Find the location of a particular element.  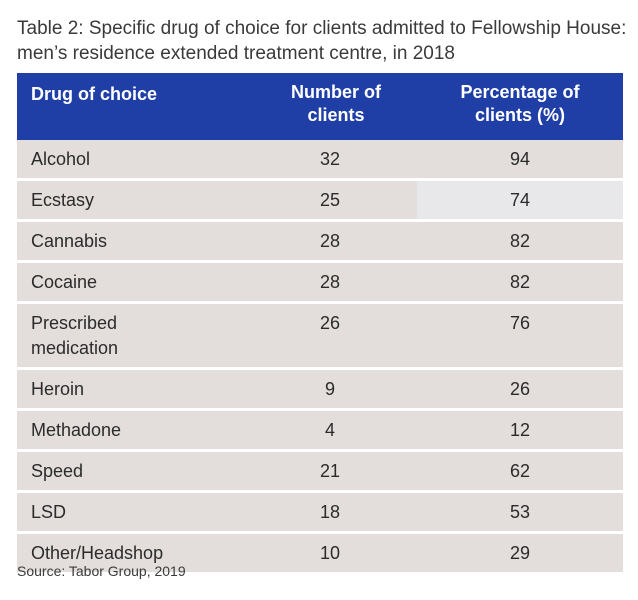

row-percentage-cell: 62 is located at coordinates (520, 469).